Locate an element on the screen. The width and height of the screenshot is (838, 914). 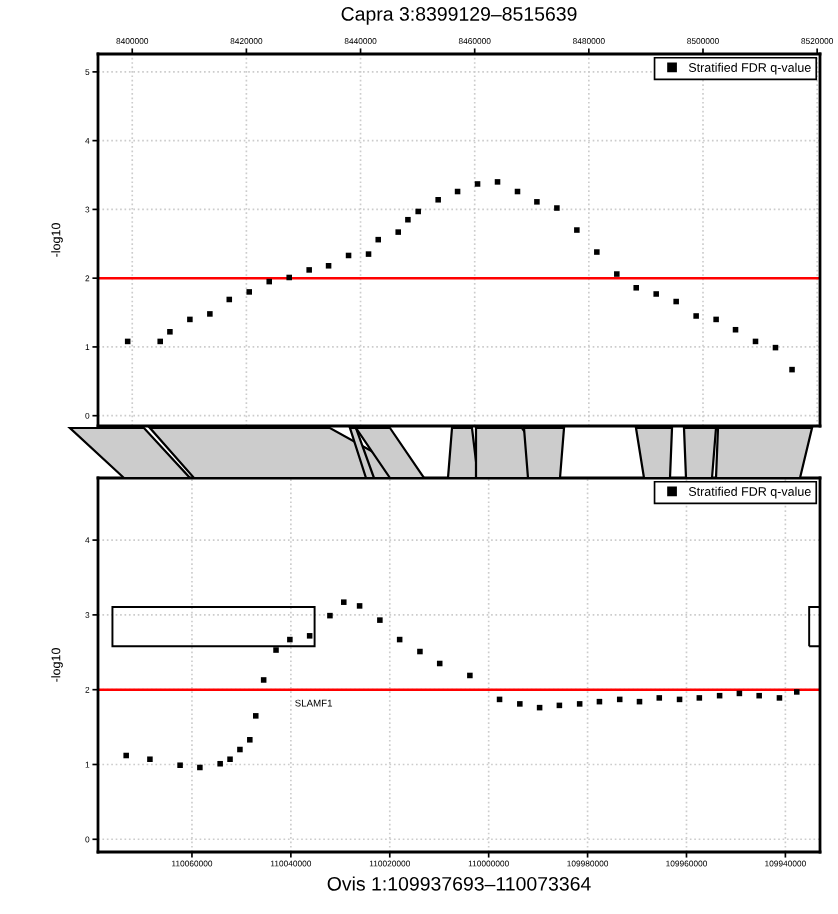
chart-title: Capra 3:8399129–8515639 is located at coordinates (459, 16).